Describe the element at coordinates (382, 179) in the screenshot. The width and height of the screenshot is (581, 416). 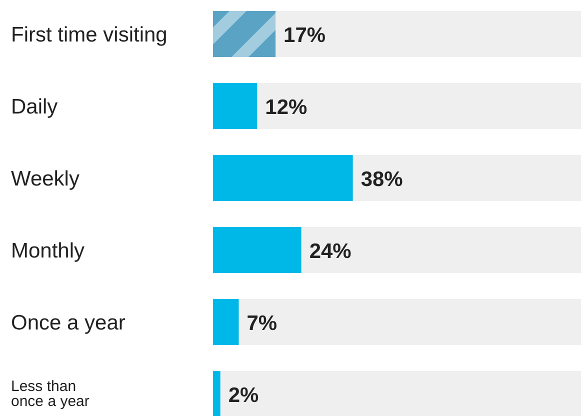
I see `data-label: 38%` at that location.